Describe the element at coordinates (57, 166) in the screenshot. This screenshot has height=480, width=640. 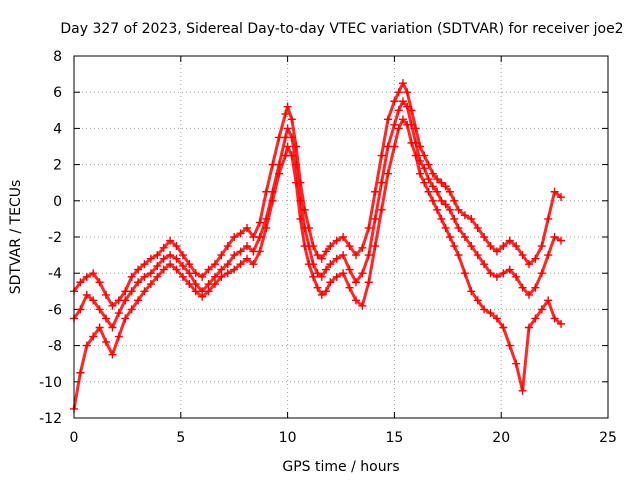
I see `y-tick-label: 2` at that location.